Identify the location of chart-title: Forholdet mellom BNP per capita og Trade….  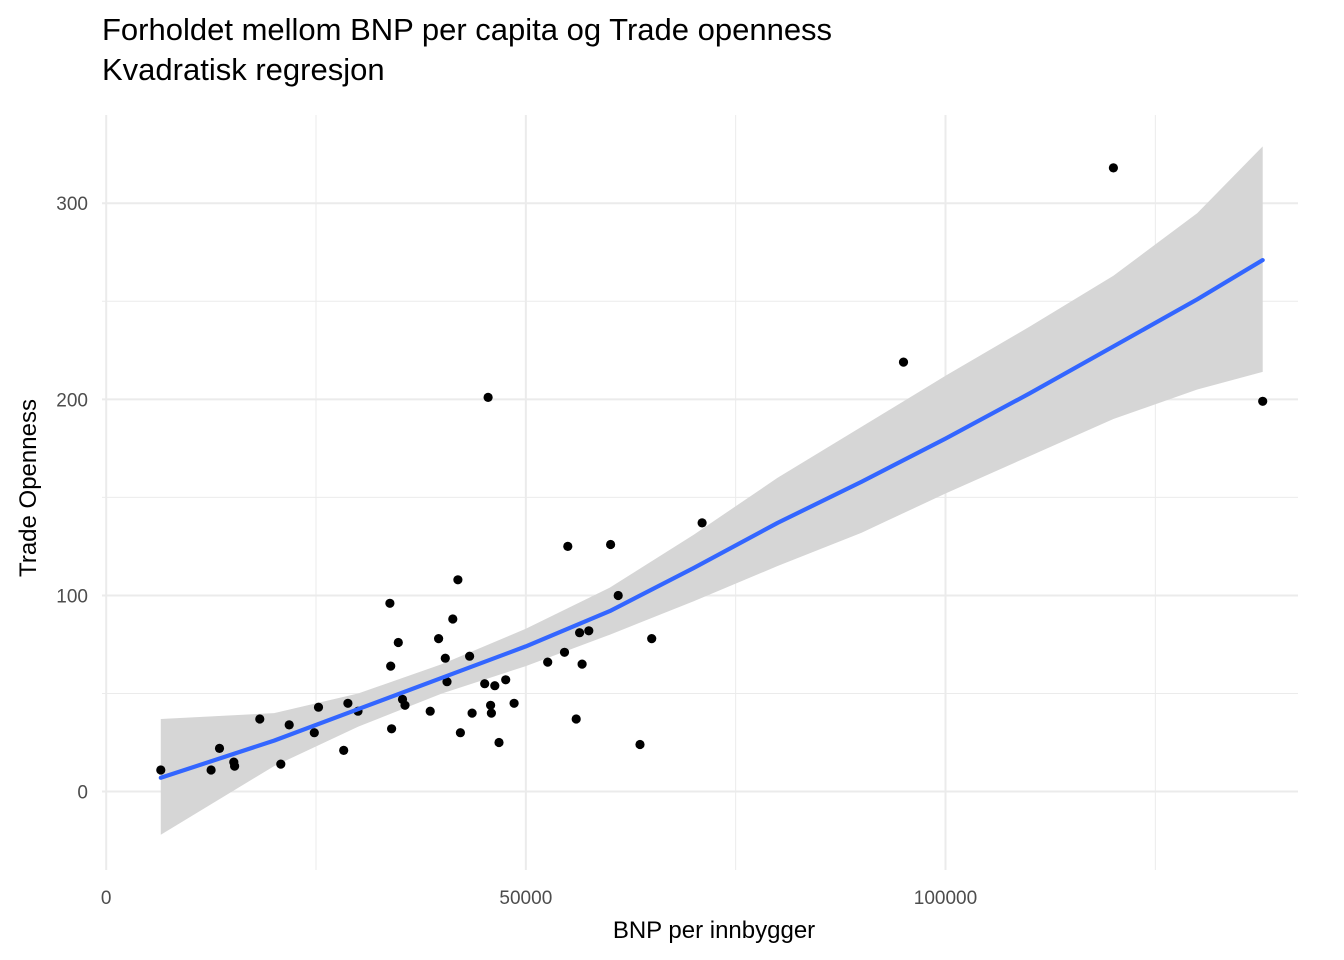
(467, 29).